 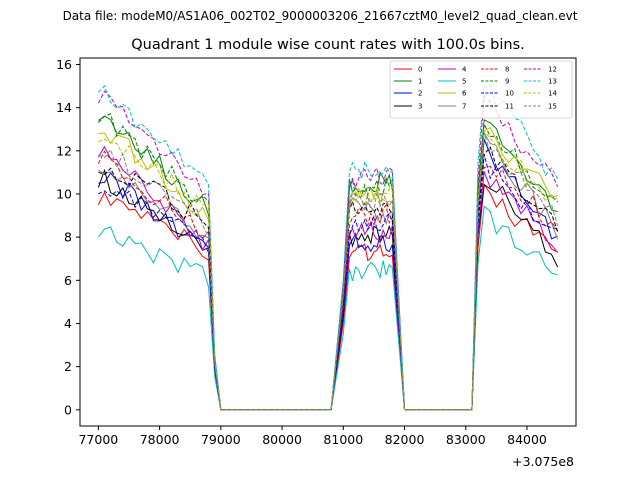 What do you see at coordinates (507, 70) in the screenshot?
I see `legend-label-8: 8` at bounding box center [507, 70].